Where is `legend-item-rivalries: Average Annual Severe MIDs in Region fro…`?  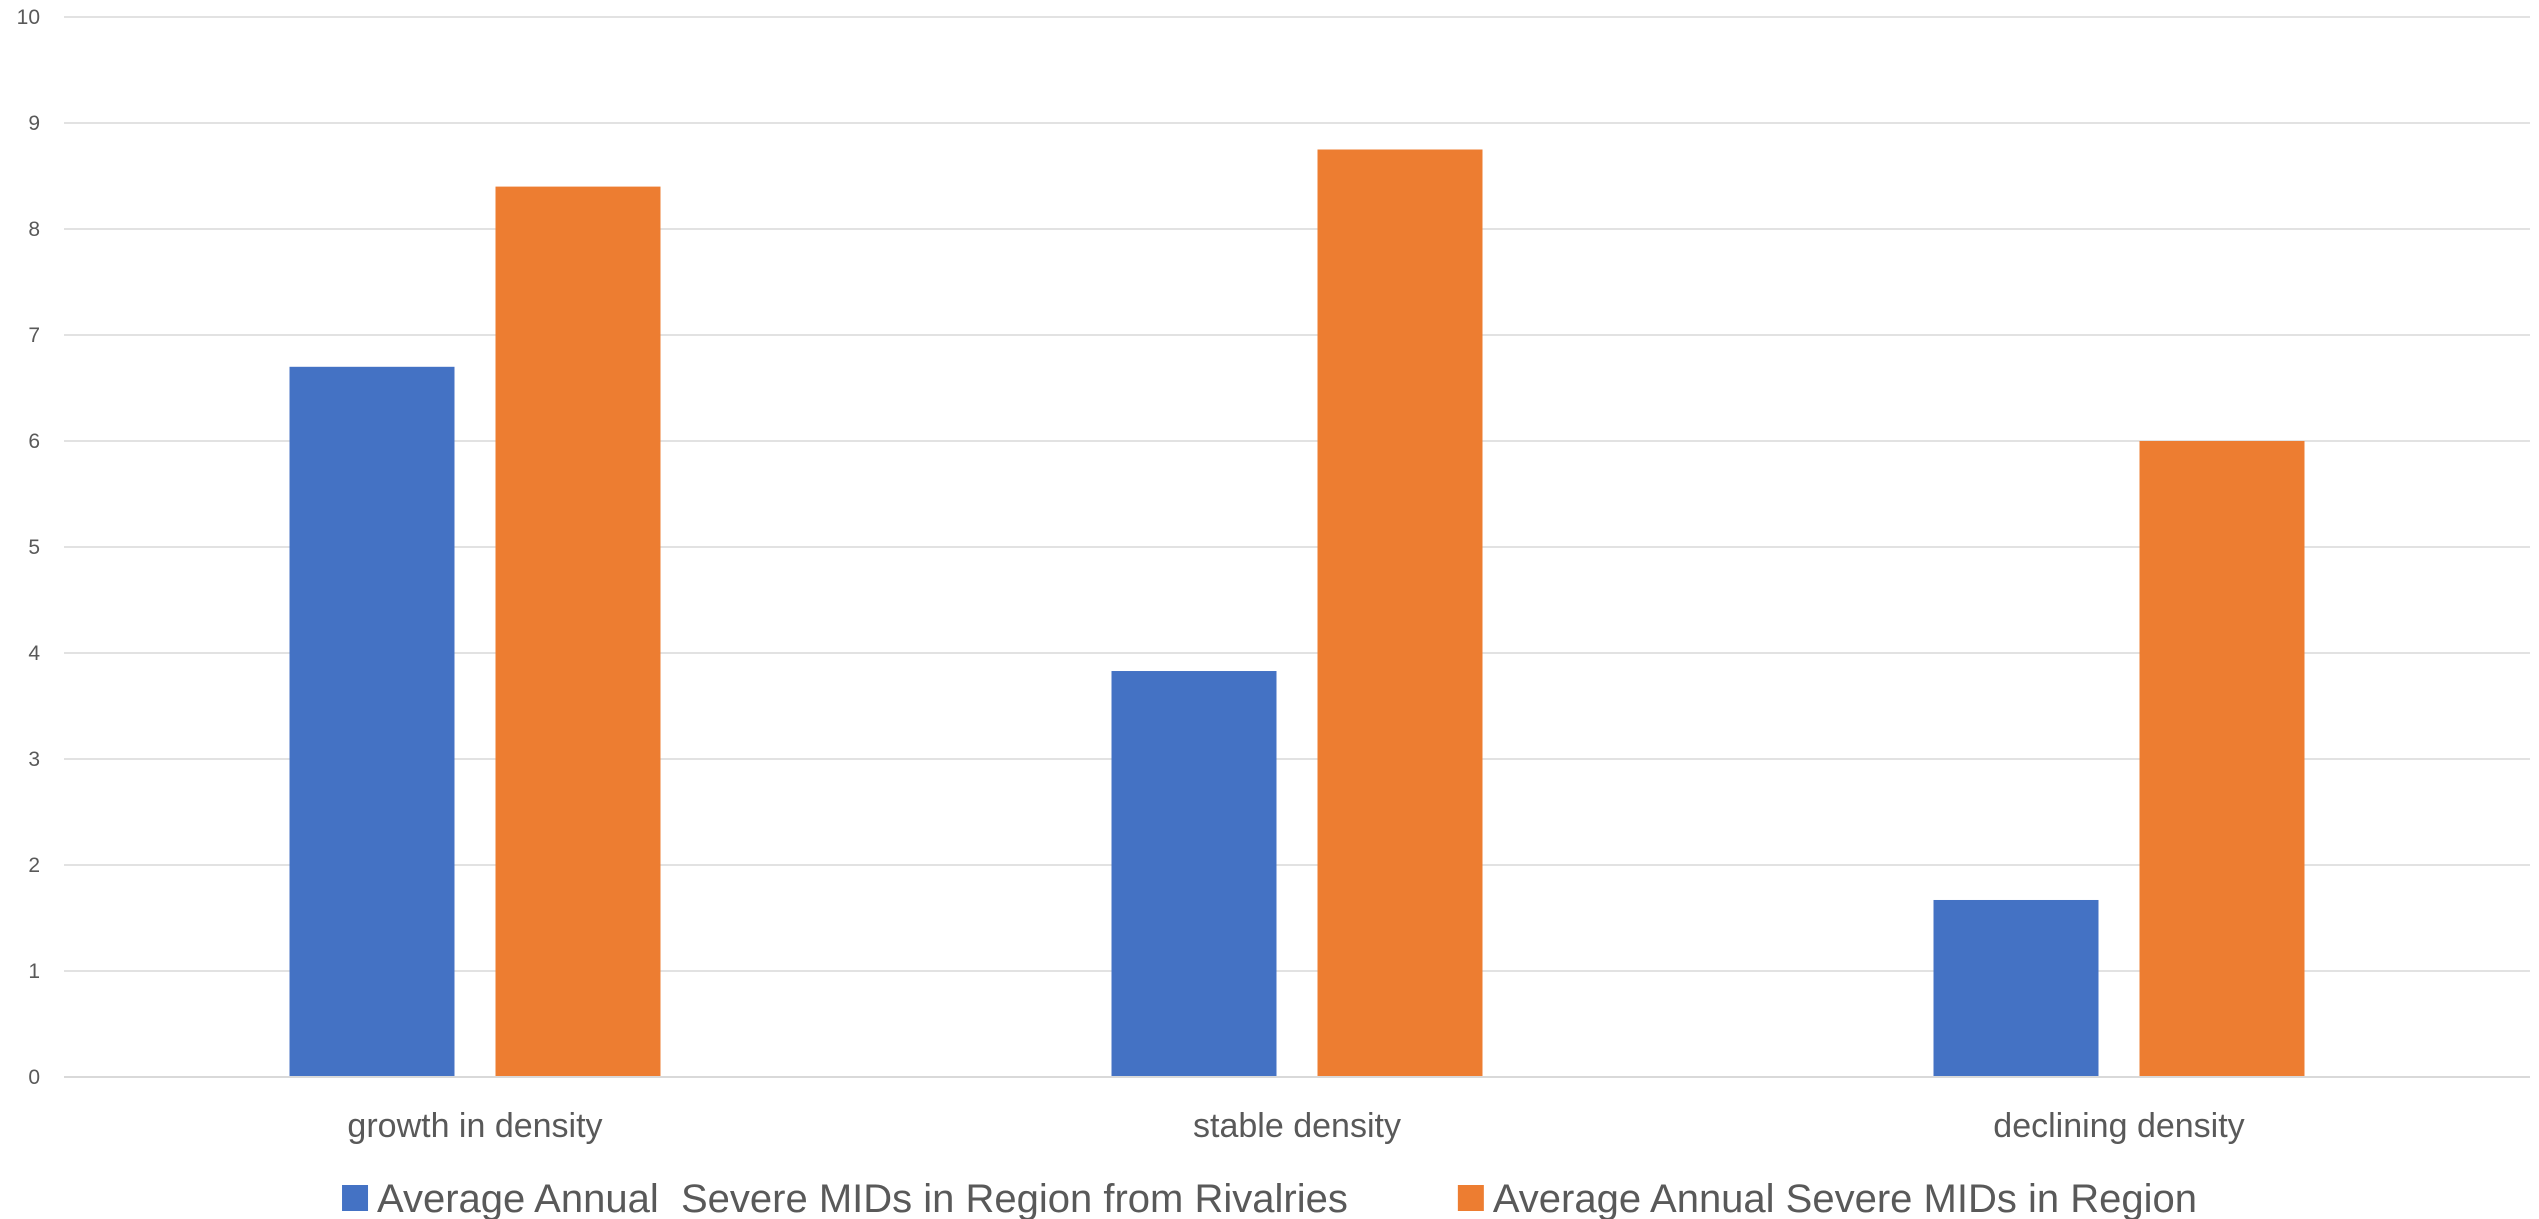
legend-item-rivalries: Average Annual Severe MIDs in Region fro… is located at coordinates (845, 1198).